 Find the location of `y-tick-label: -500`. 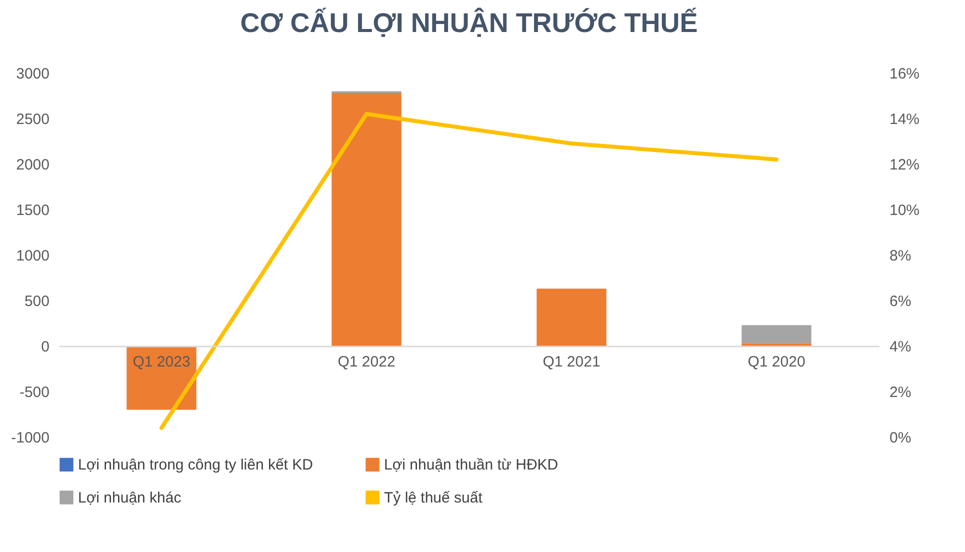

y-tick-label: -500 is located at coordinates (34, 392).